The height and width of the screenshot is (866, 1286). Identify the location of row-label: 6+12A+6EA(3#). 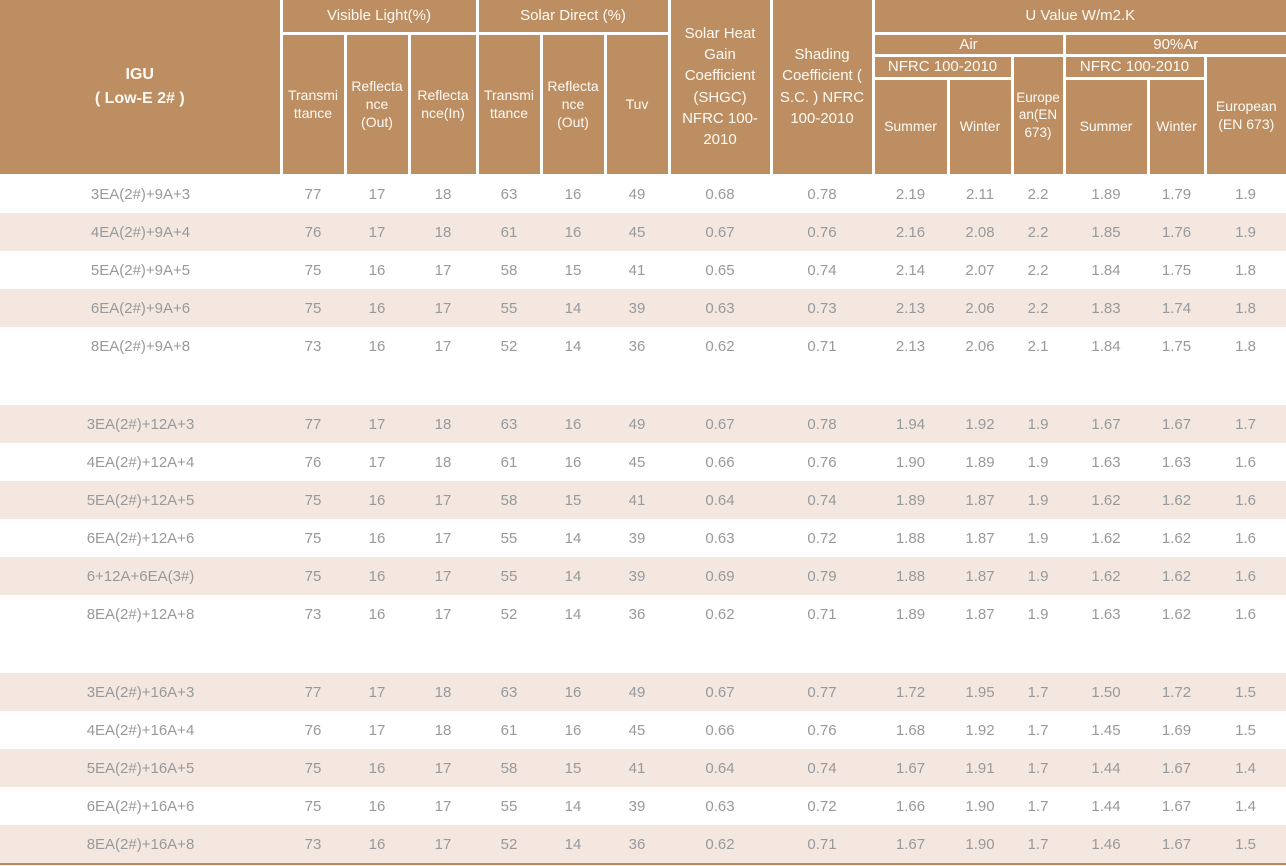
(140, 576).